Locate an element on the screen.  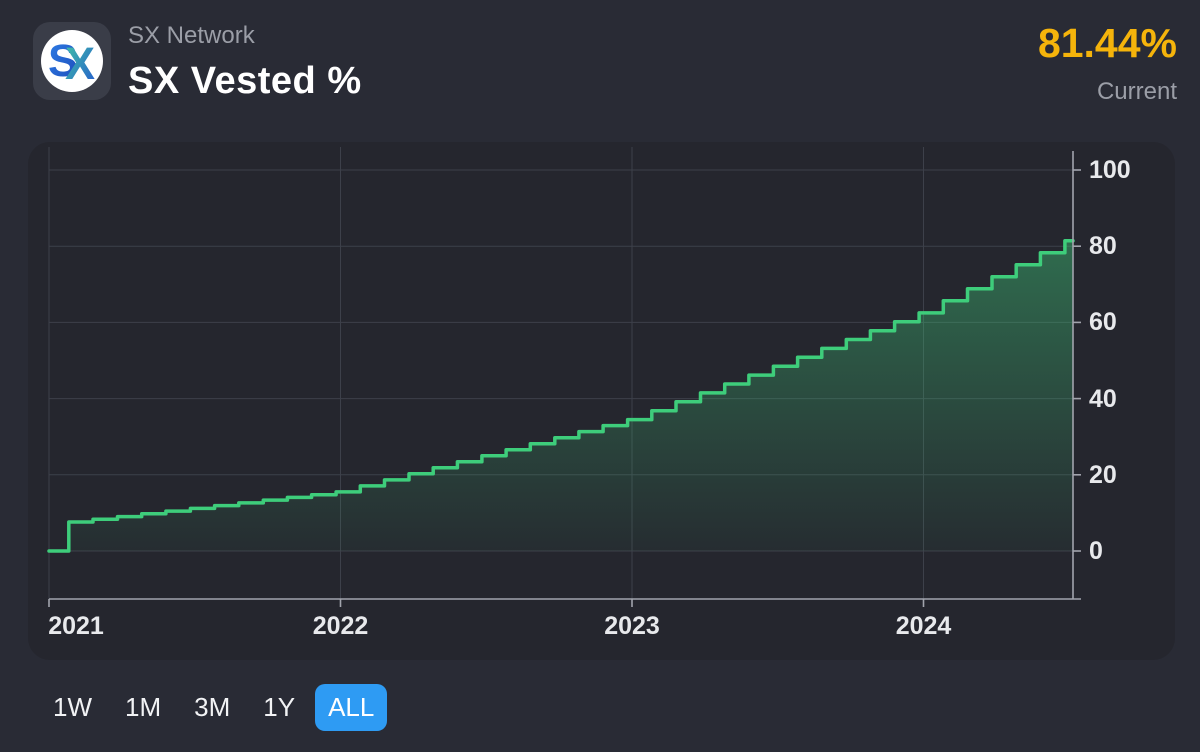
x-axis-label: 2021 is located at coordinates (76, 626).